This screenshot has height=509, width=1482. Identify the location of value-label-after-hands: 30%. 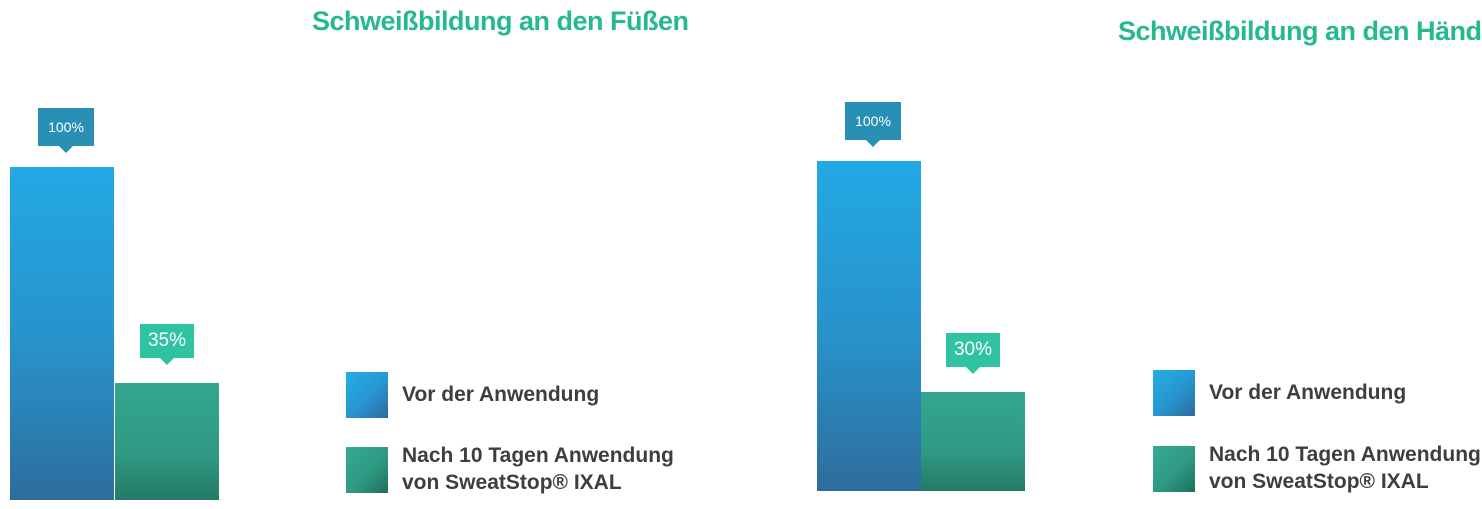
(973, 353).